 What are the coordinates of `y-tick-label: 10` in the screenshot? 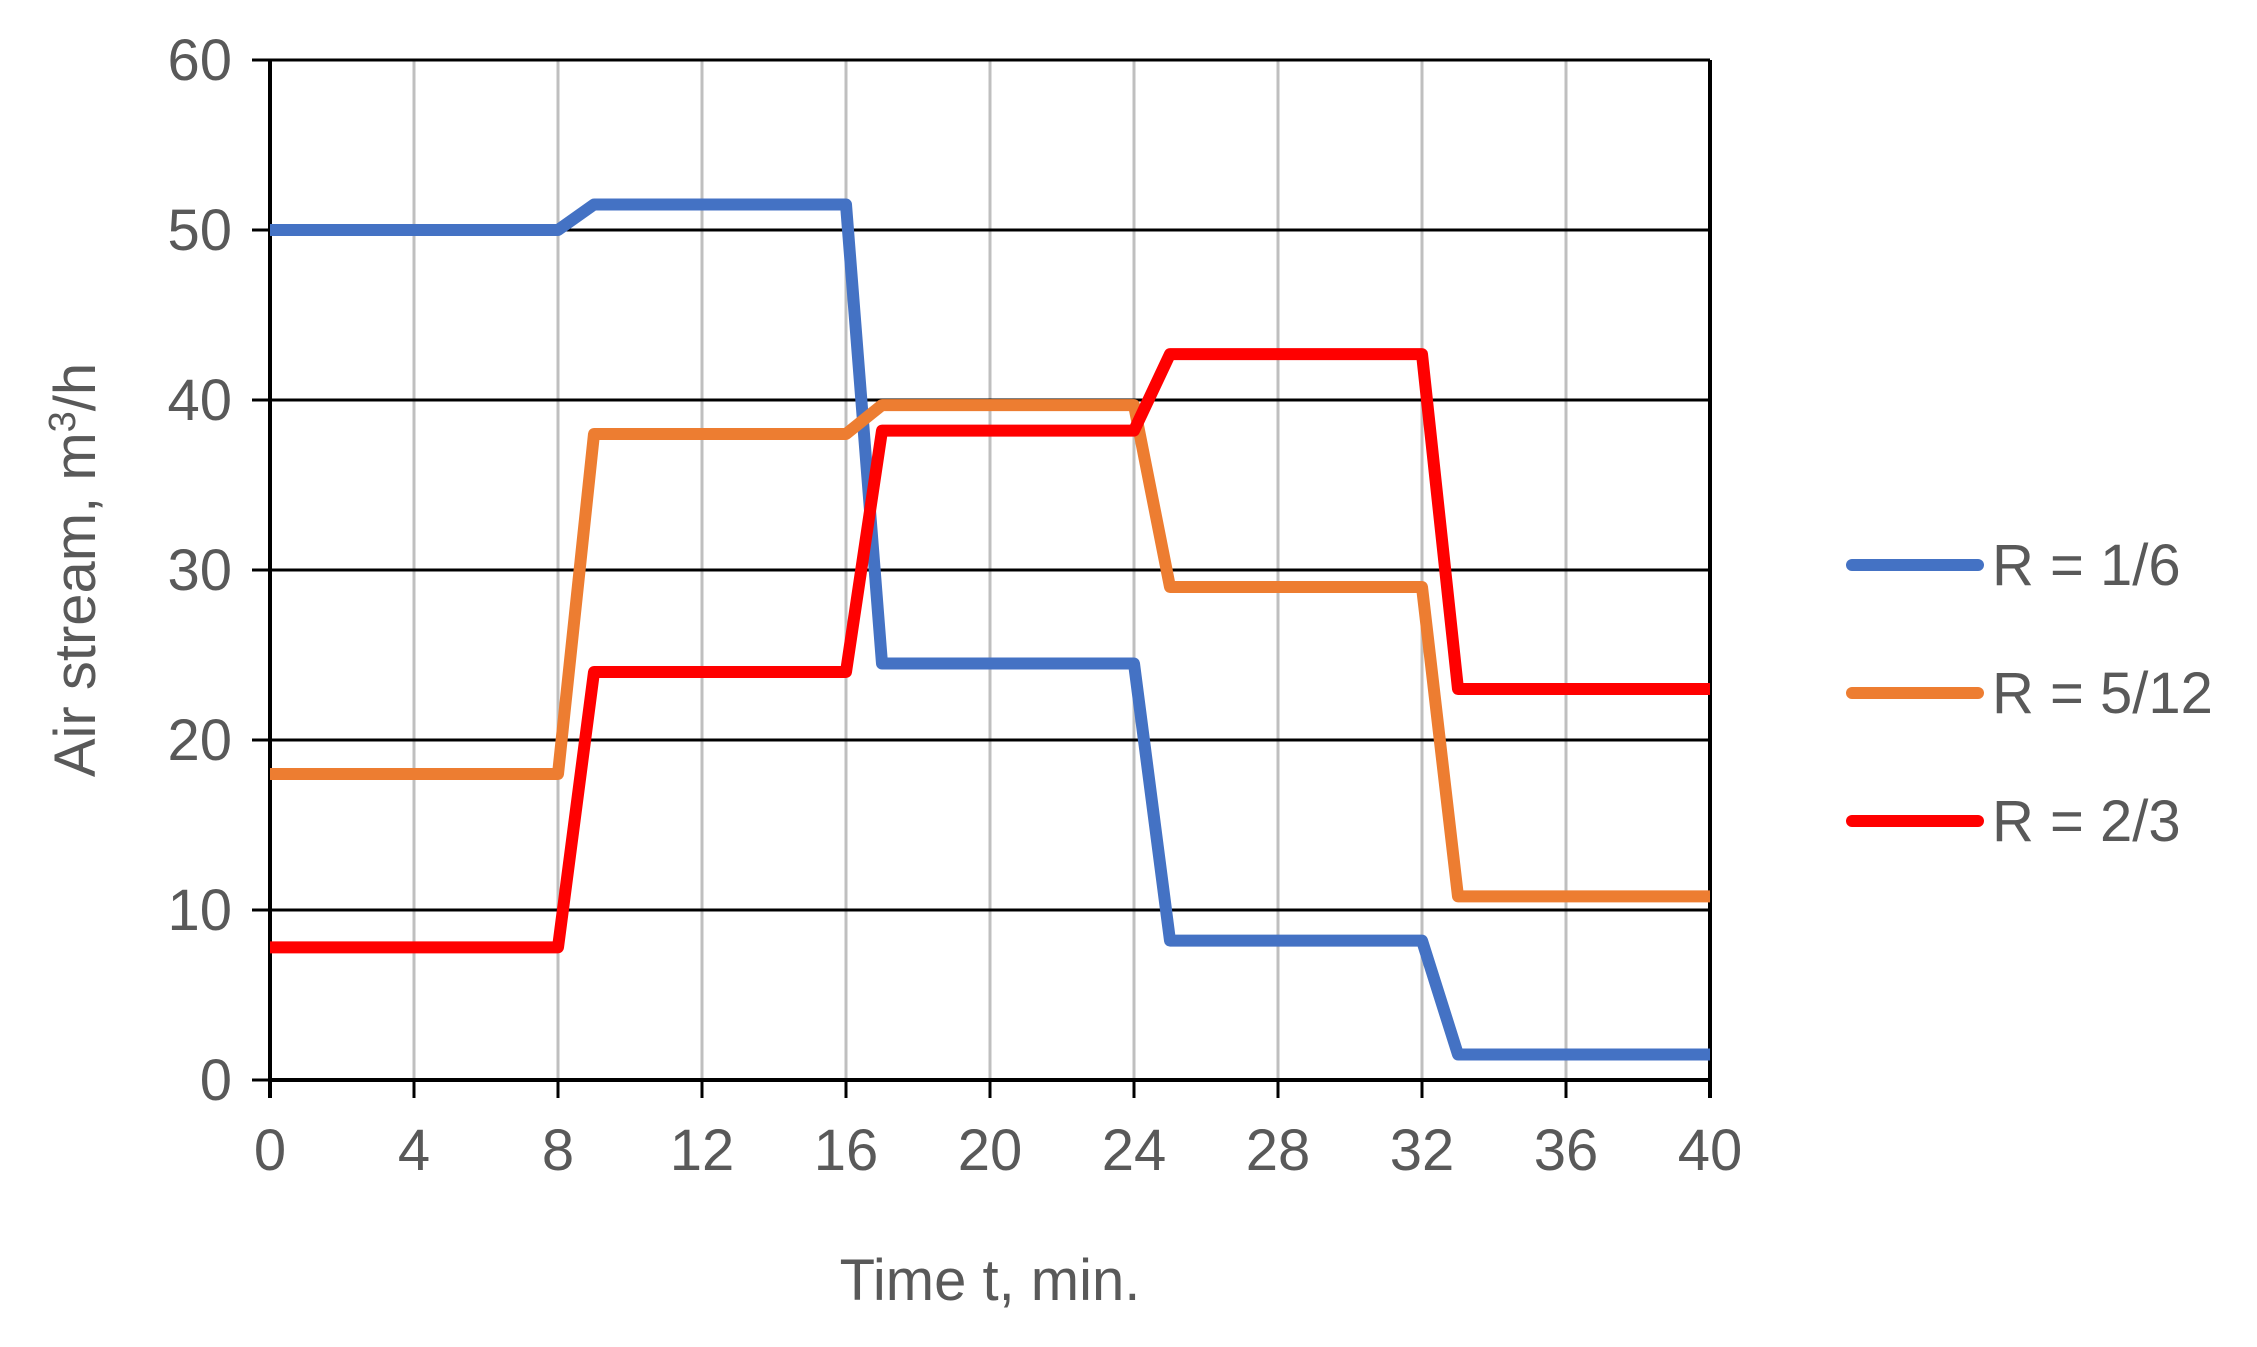 It's located at (199, 910).